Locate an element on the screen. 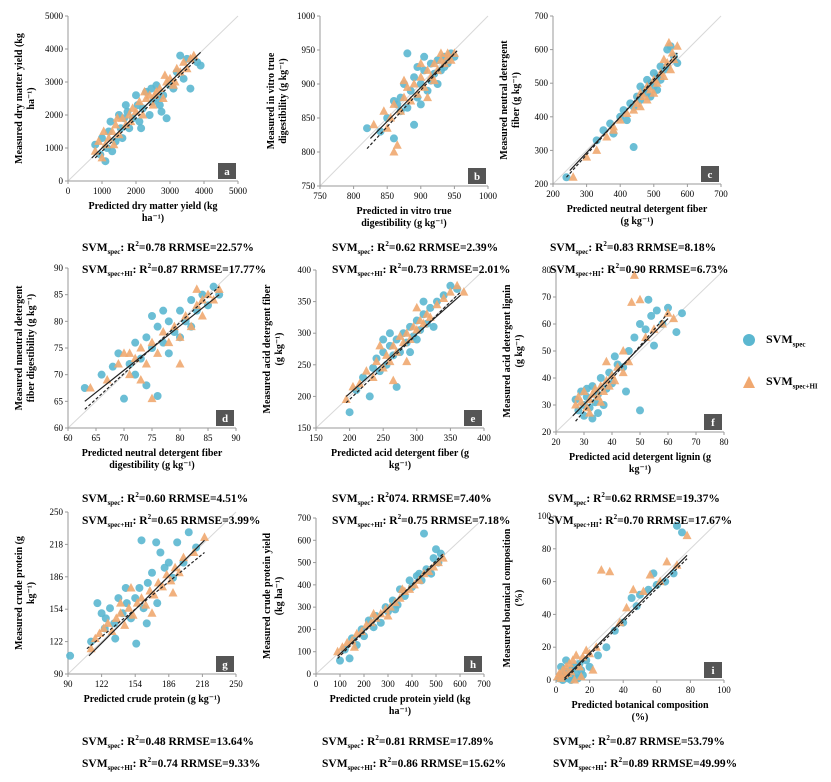 This screenshot has width=831, height=782. y-tick-label: 250 is located at coordinates (305, 365).